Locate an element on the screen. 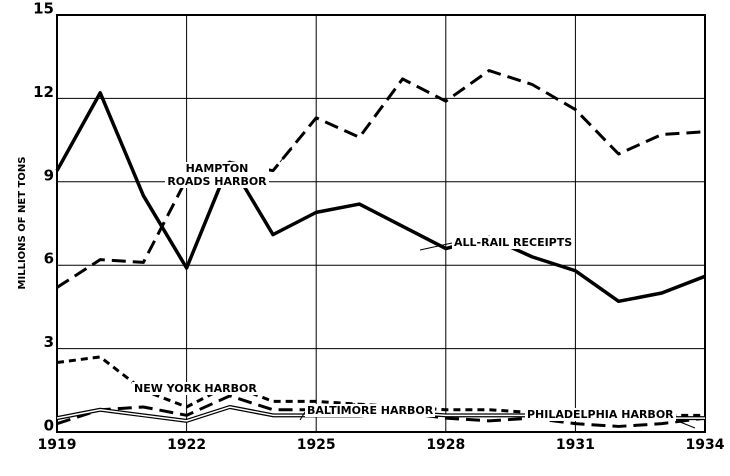 The height and width of the screenshot is (476, 730). y-tick-label: 15 is located at coordinates (43, 9).